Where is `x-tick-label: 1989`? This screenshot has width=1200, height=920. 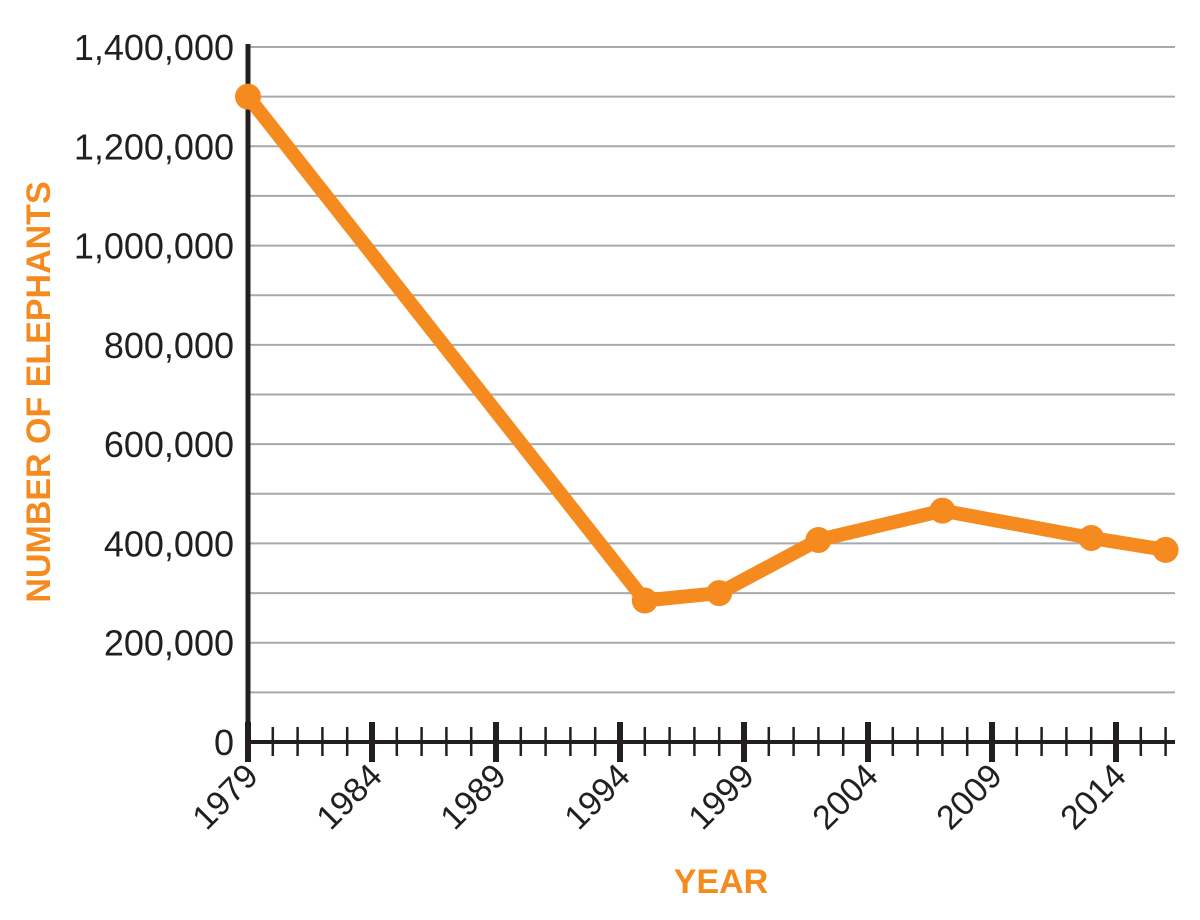
x-tick-label: 1989 is located at coordinates (473, 797).